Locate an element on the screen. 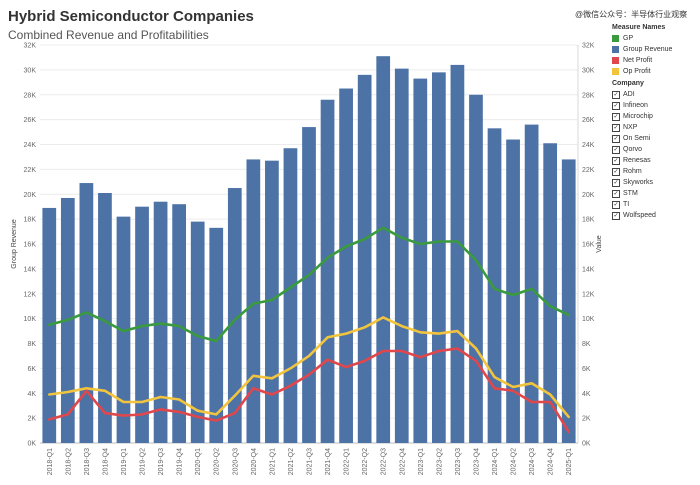 Image resolution: width=700 pixels, height=485 pixels. legend-item-op-profit: Op Profit is located at coordinates (642, 71).